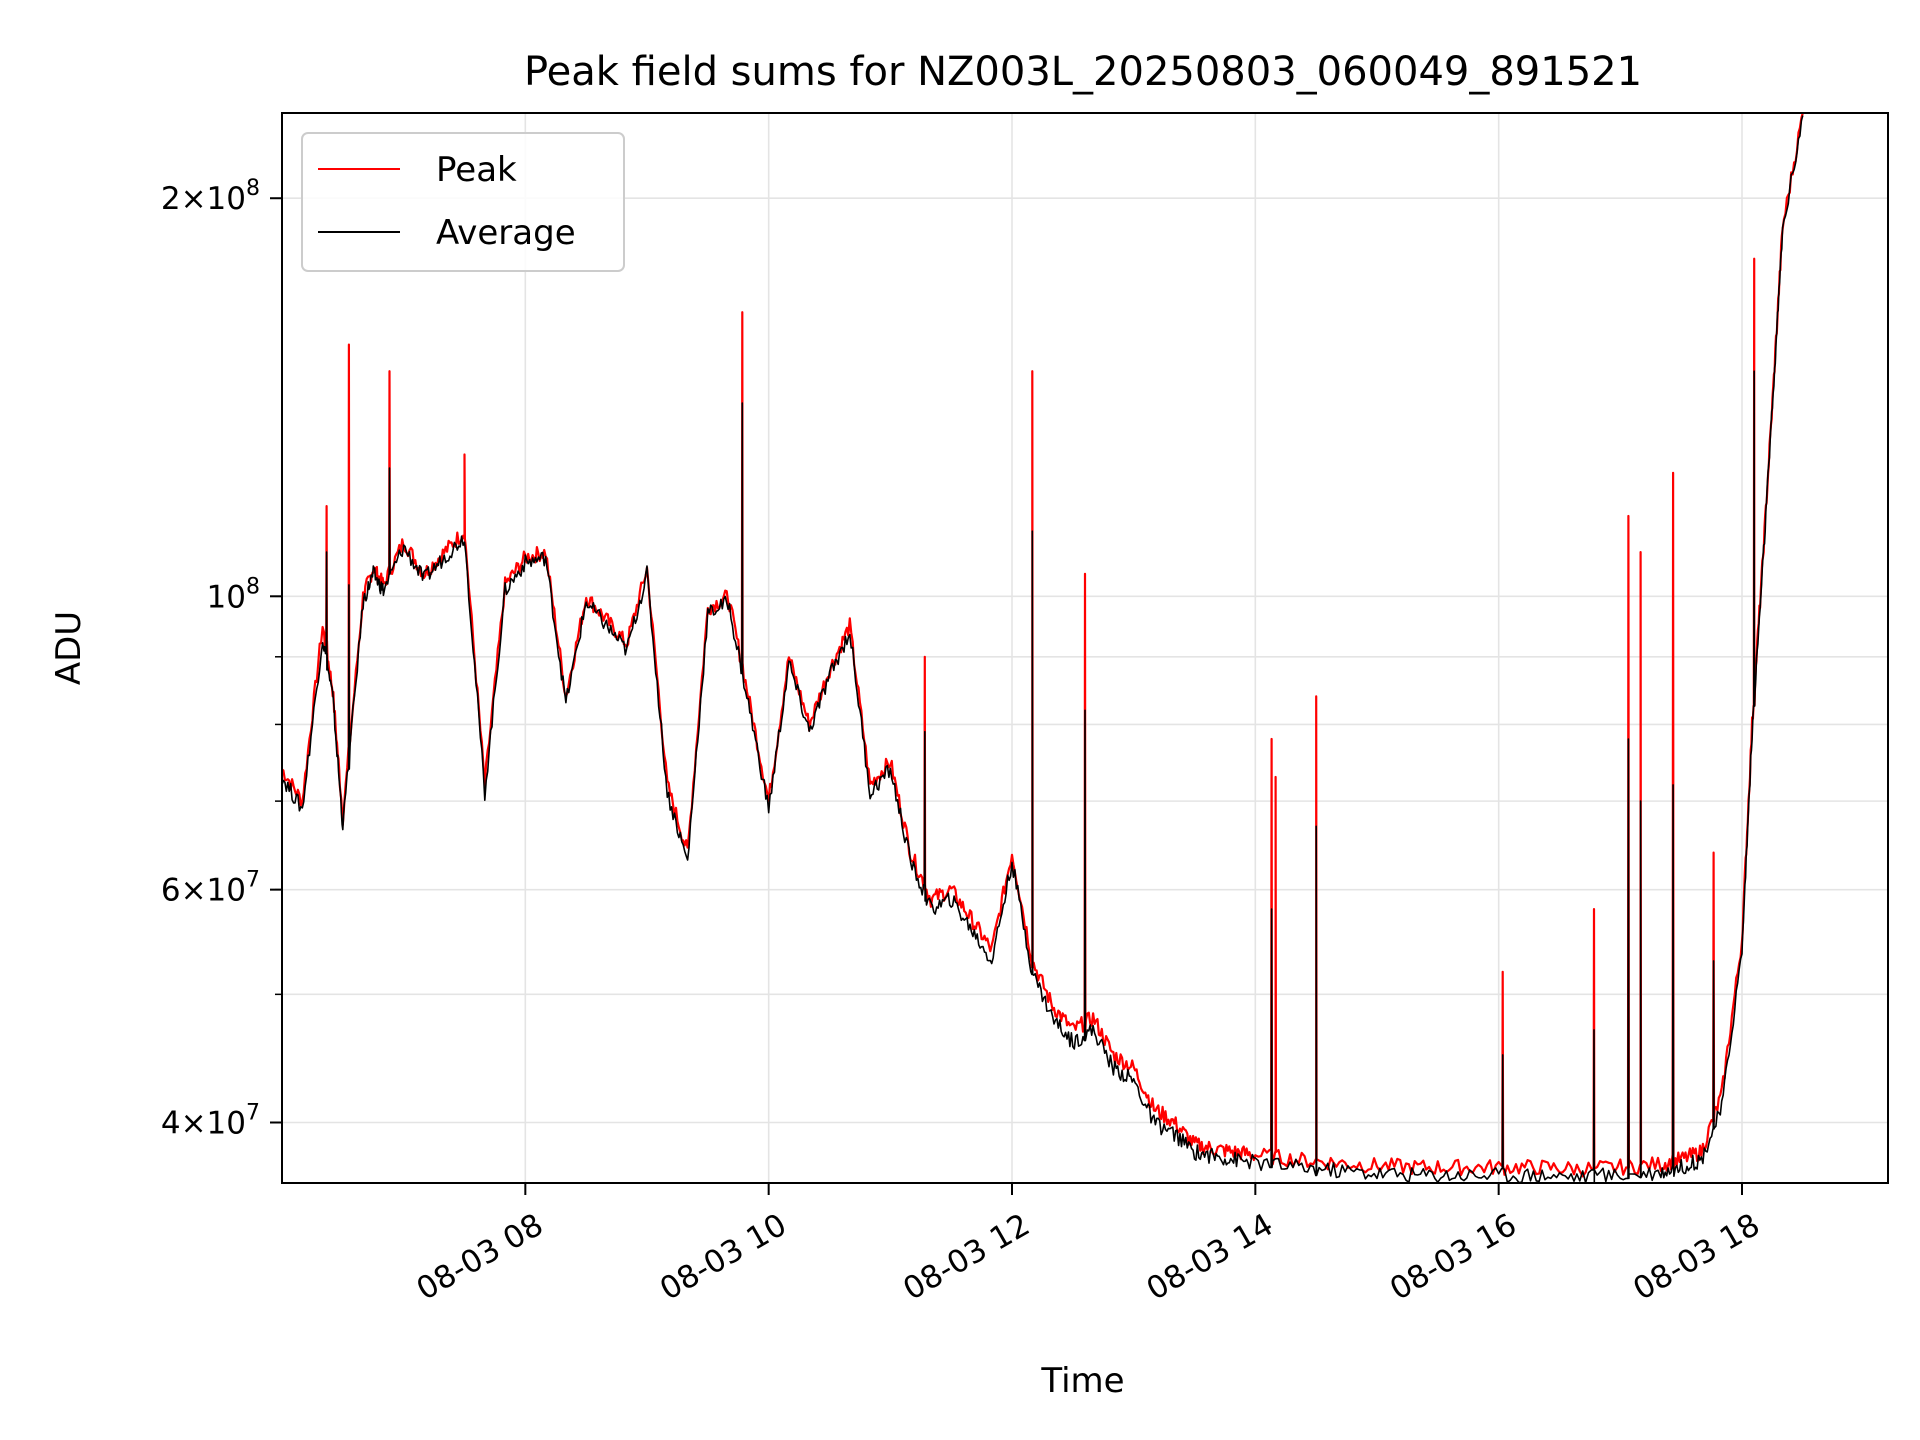 Image resolution: width=1920 pixels, height=1440 pixels. What do you see at coordinates (1082, 1381) in the screenshot?
I see `x-axis-label: Time` at bounding box center [1082, 1381].